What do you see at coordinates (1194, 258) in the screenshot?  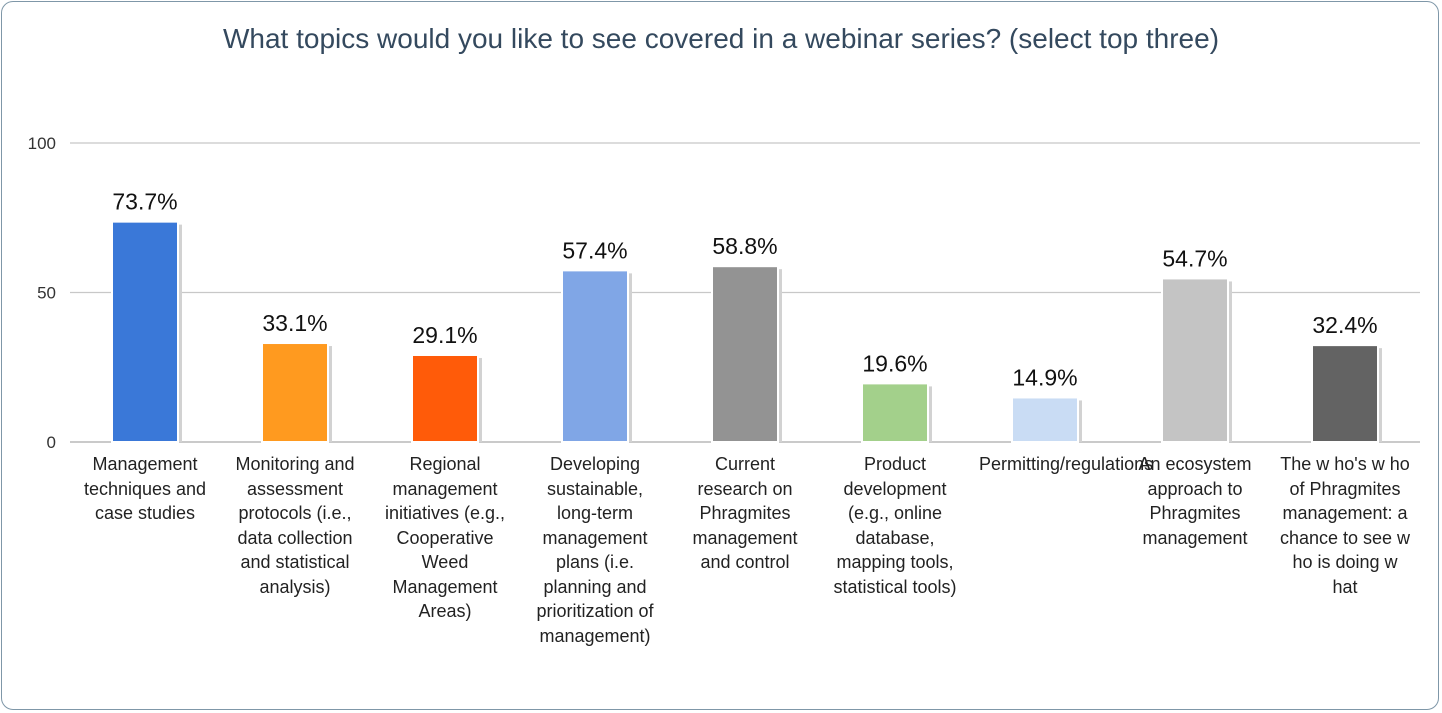 I see `bar-value-label: 54.7%` at bounding box center [1194, 258].